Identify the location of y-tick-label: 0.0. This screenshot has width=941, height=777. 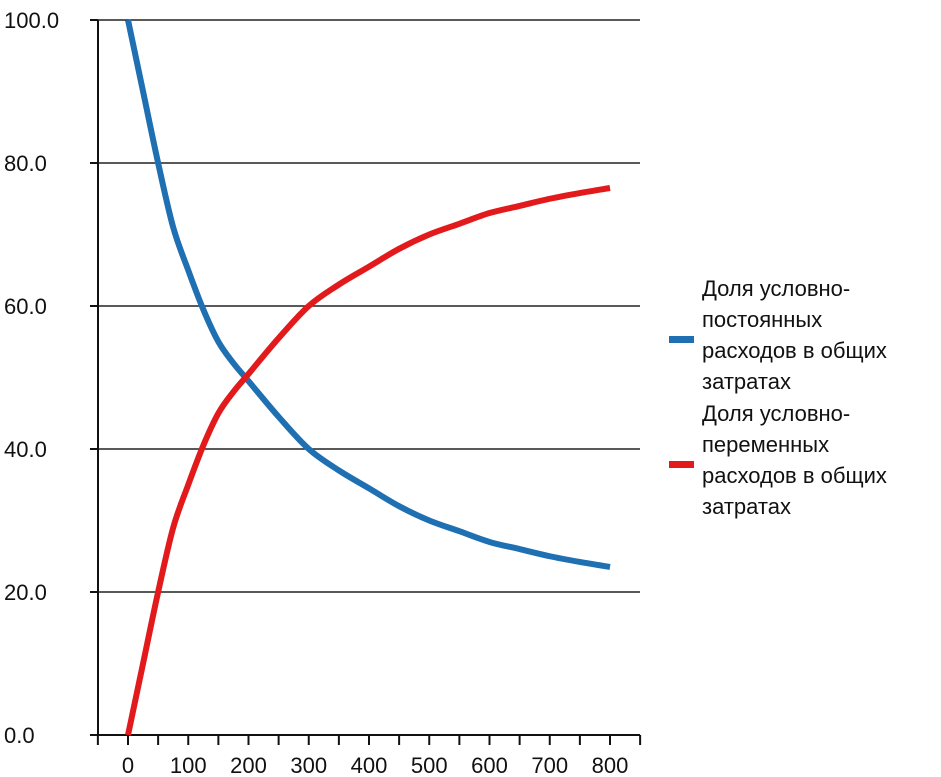
(19, 735).